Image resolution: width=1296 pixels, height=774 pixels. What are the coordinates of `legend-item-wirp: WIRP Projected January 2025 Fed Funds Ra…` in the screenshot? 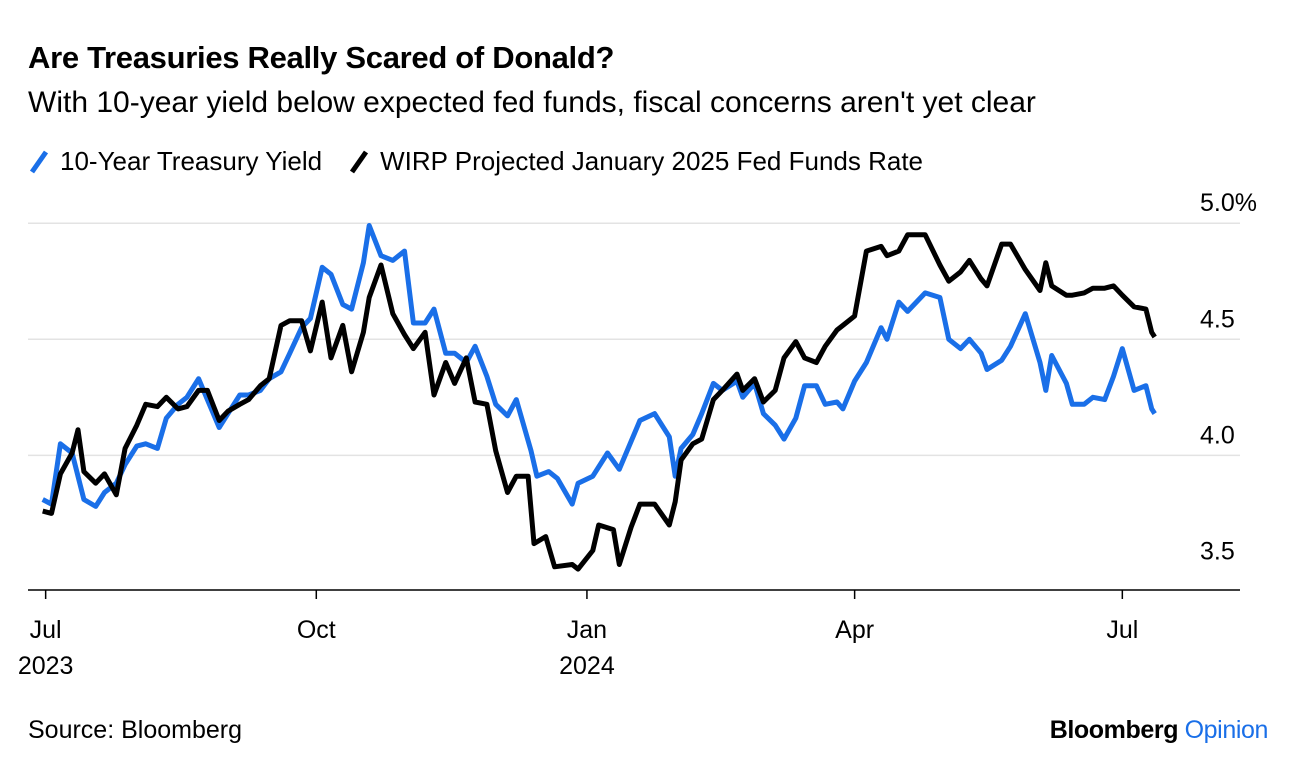 It's located at (635, 161).